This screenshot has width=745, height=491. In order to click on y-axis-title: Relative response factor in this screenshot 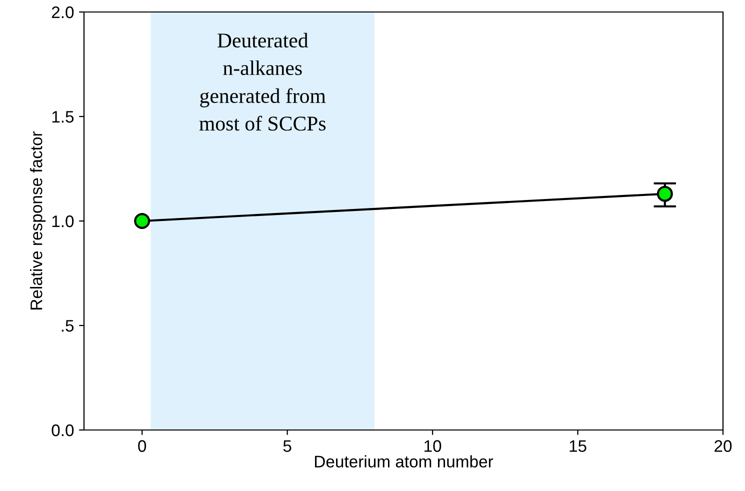, I will do `click(38, 220)`.